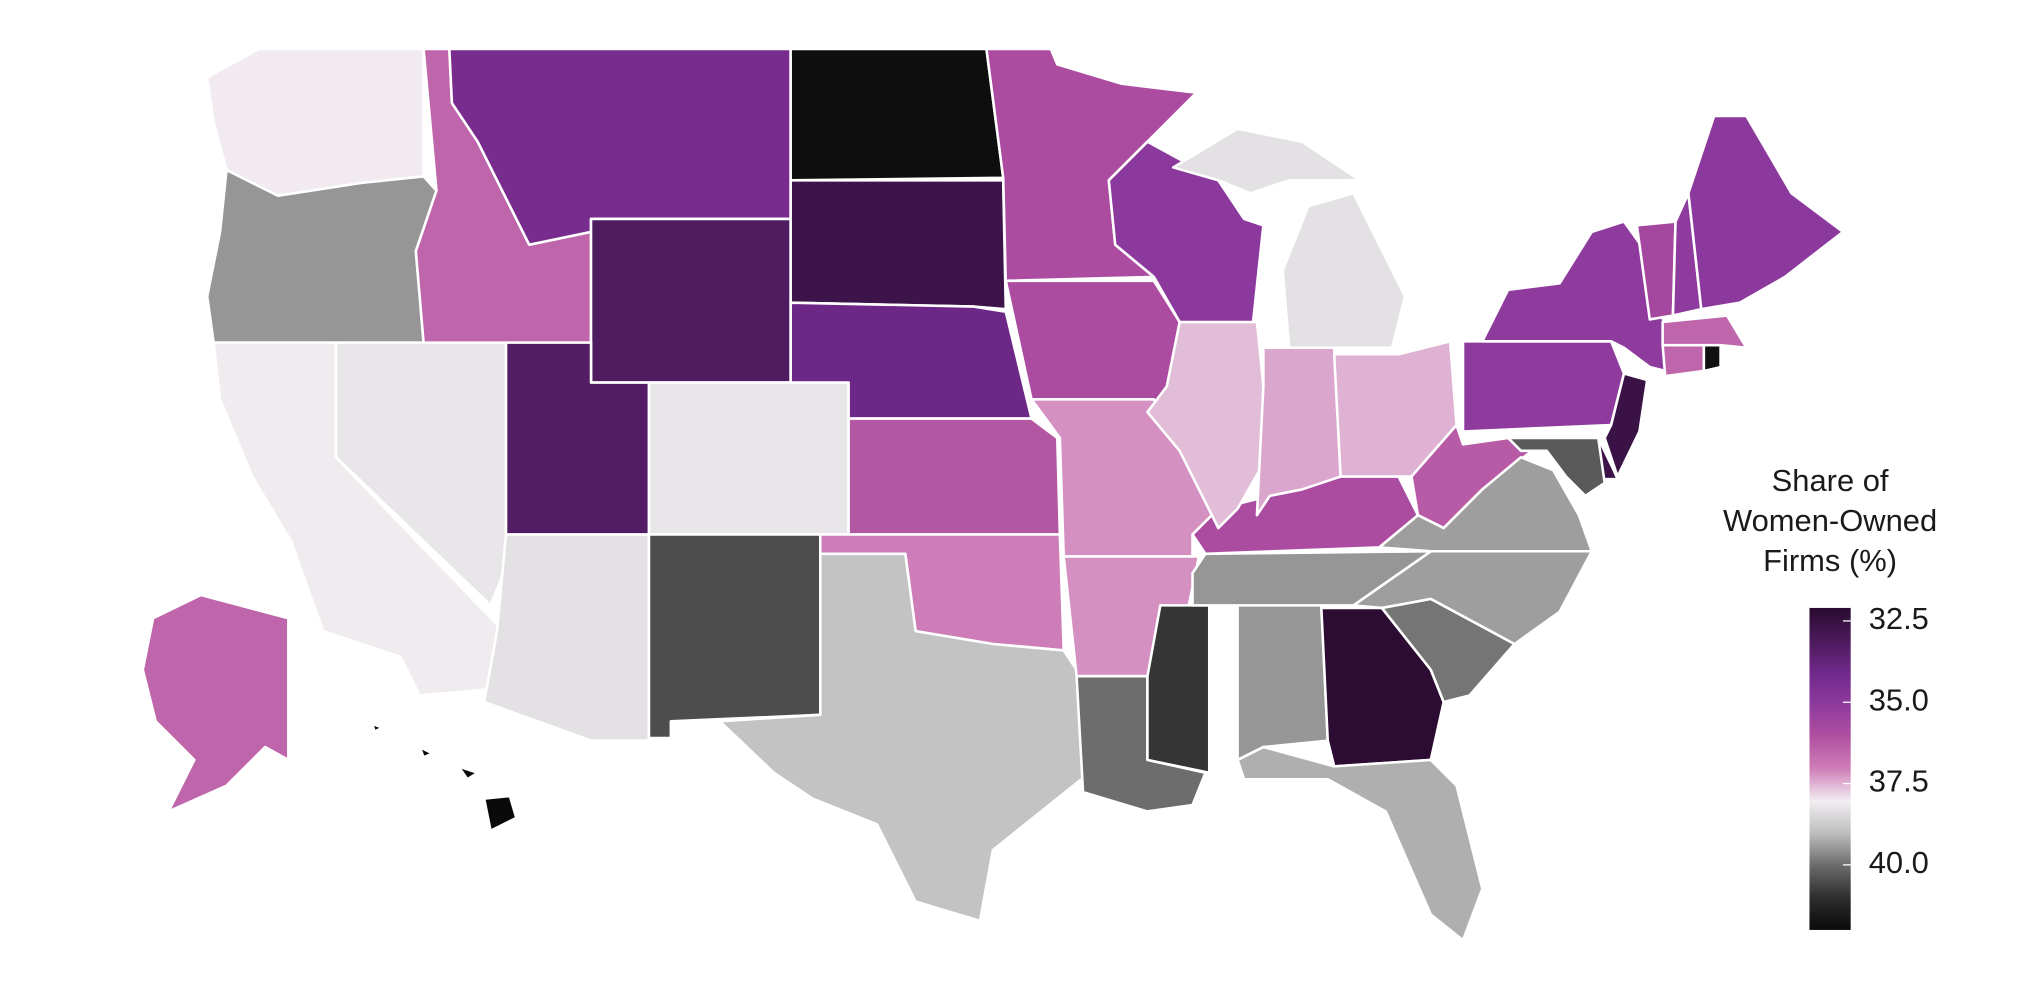 The height and width of the screenshot is (997, 2025). I want to click on legend-tick-label: 35.0, so click(1899, 699).